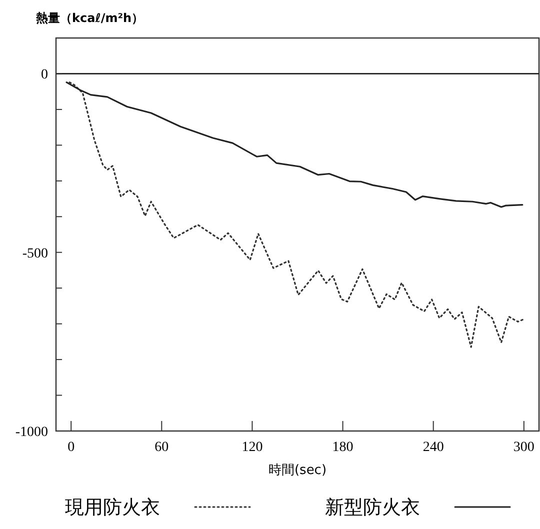 The width and height of the screenshot is (540, 529). Describe the element at coordinates (297, 470) in the screenshot. I see `x-axis-title: 時間(sec)` at that location.